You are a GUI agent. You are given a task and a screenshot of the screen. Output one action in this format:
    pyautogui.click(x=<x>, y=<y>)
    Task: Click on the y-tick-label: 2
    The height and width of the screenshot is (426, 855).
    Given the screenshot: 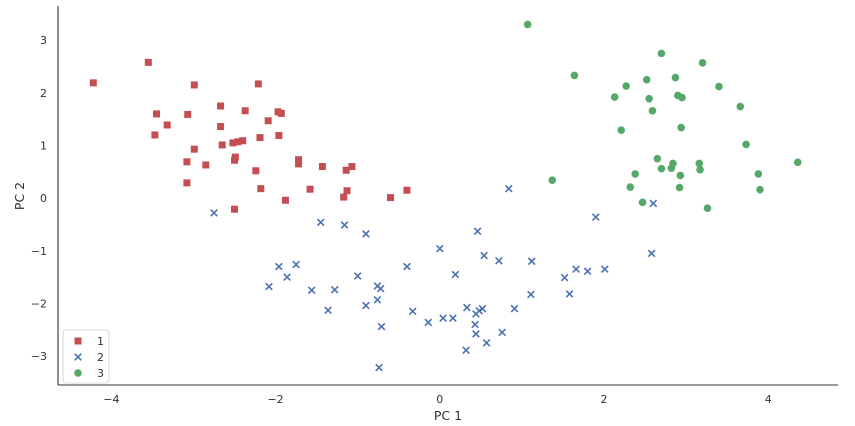 What is the action you would take?
    pyautogui.click(x=43, y=93)
    